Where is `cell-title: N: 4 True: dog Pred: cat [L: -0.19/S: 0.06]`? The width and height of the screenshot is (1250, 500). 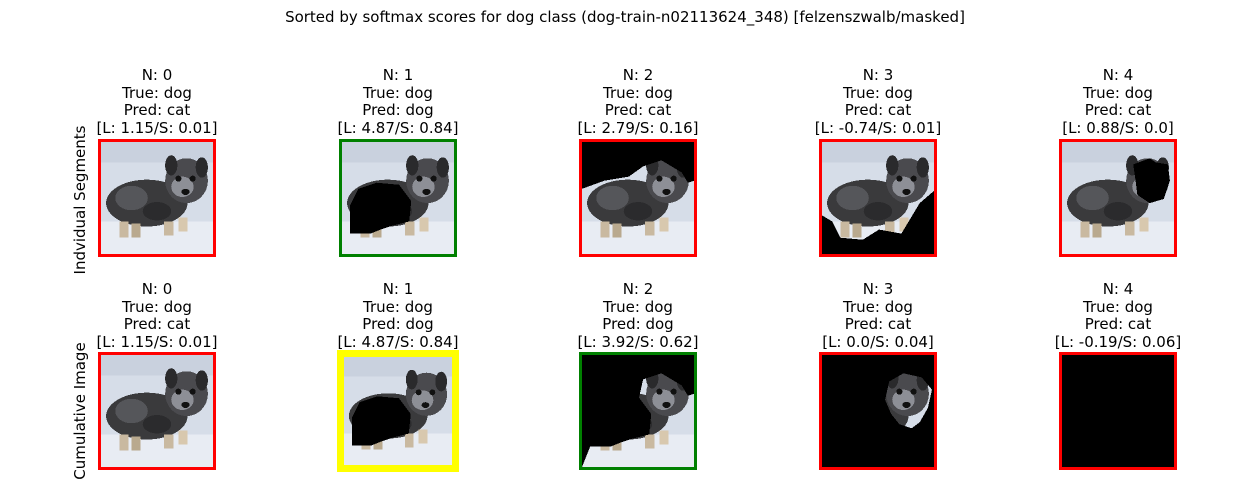 cell-title: N: 4 True: dog Pred: cat [L: -0.19/S: 0.06] is located at coordinates (1118, 315).